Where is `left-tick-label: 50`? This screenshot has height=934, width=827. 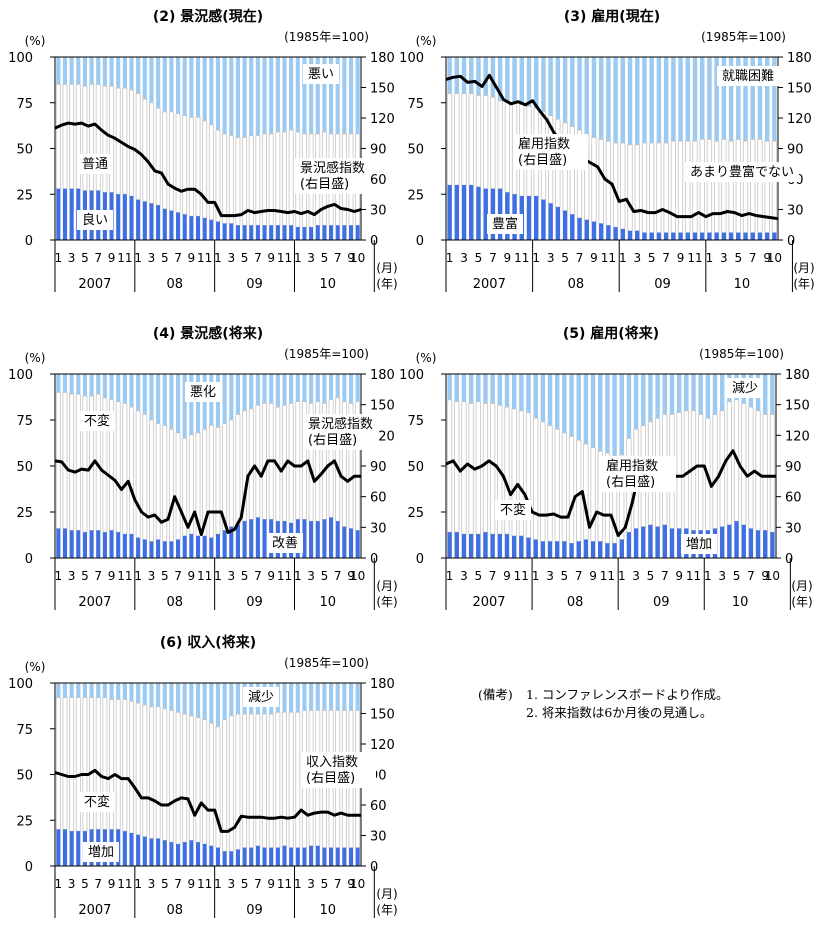
left-tick-label: 50 is located at coordinates (415, 150).